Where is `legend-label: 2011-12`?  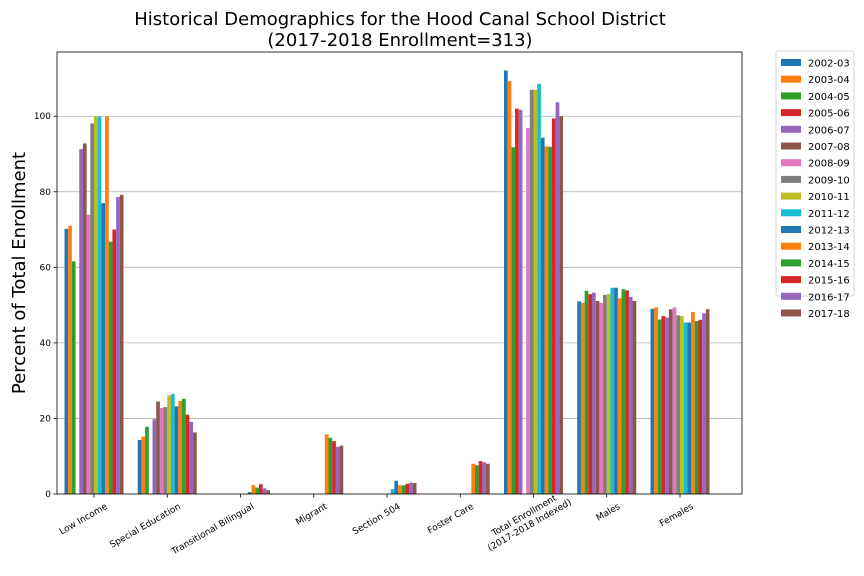 legend-label: 2011-12 is located at coordinates (829, 214).